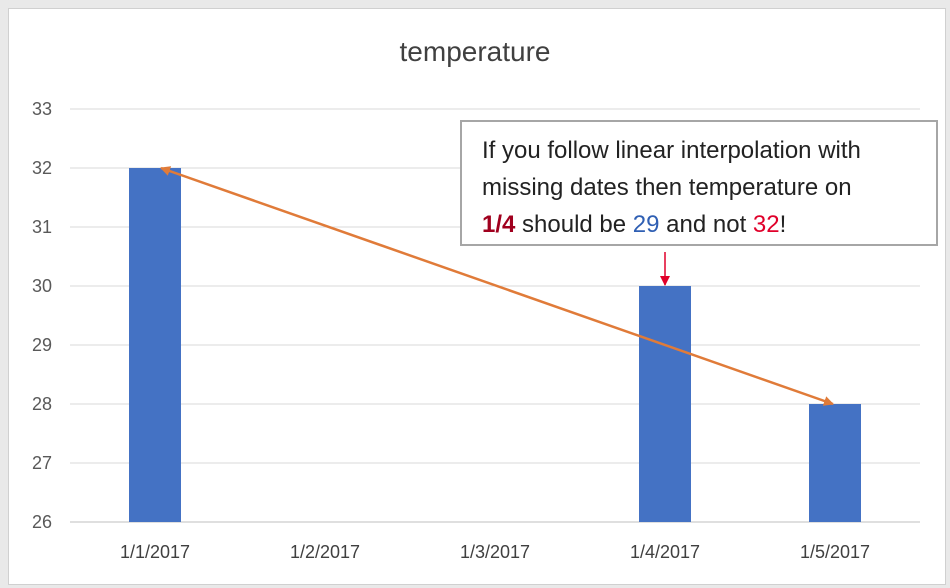 Image resolution: width=950 pixels, height=588 pixels. I want to click on annotation-line-2: missing dates then temperature on, so click(667, 187).